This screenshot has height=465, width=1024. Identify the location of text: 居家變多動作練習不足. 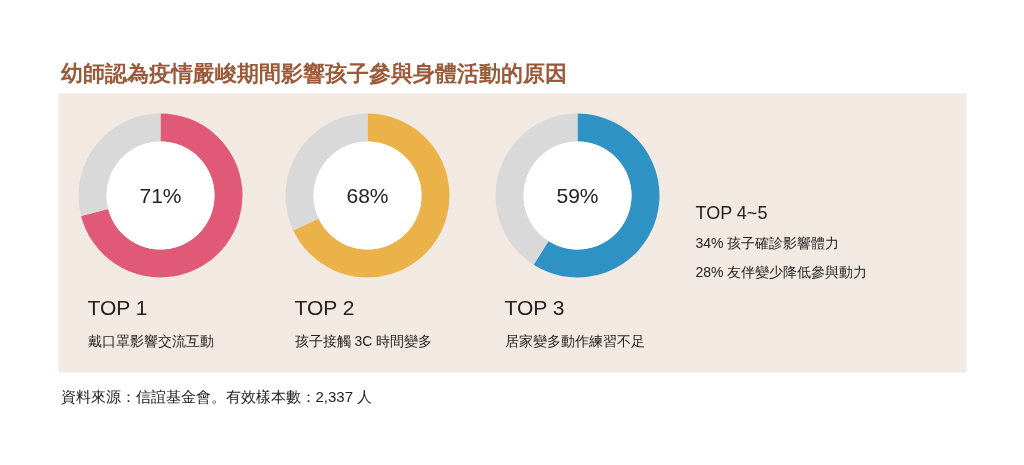
(574, 340).